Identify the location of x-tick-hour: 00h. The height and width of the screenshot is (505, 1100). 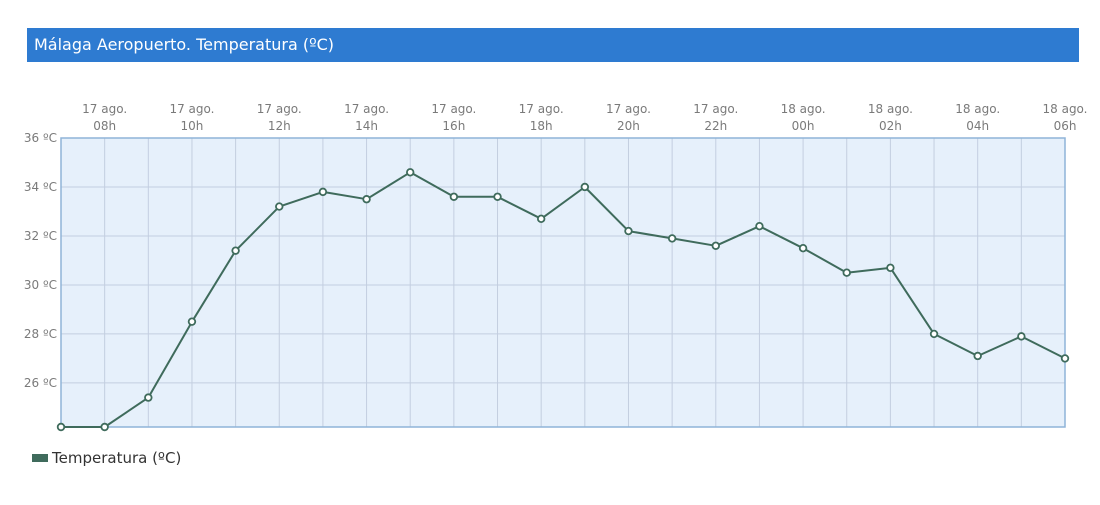
(803, 126).